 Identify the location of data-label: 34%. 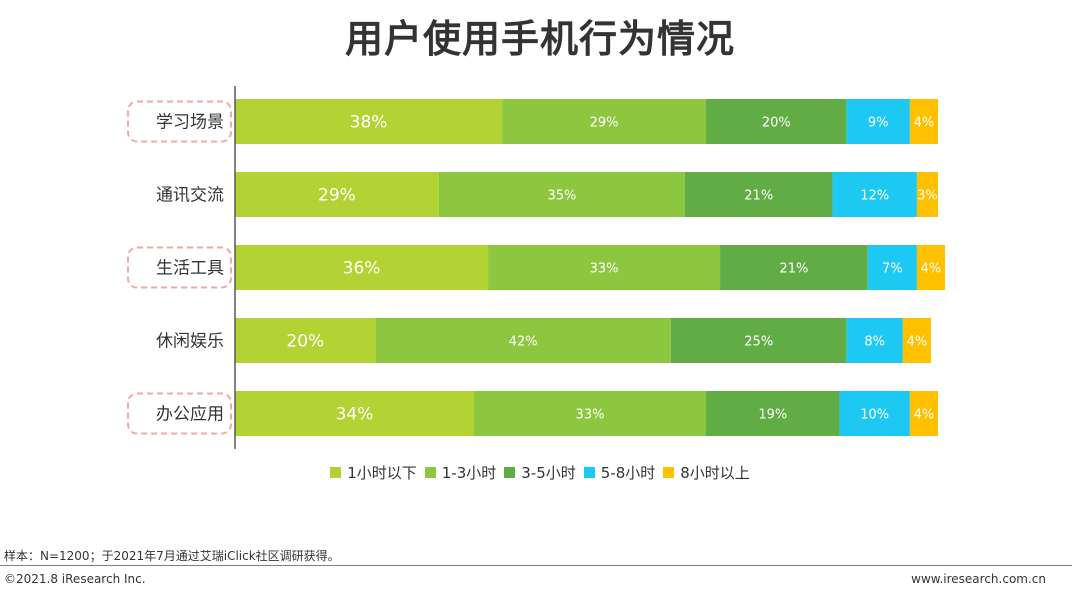
(355, 415).